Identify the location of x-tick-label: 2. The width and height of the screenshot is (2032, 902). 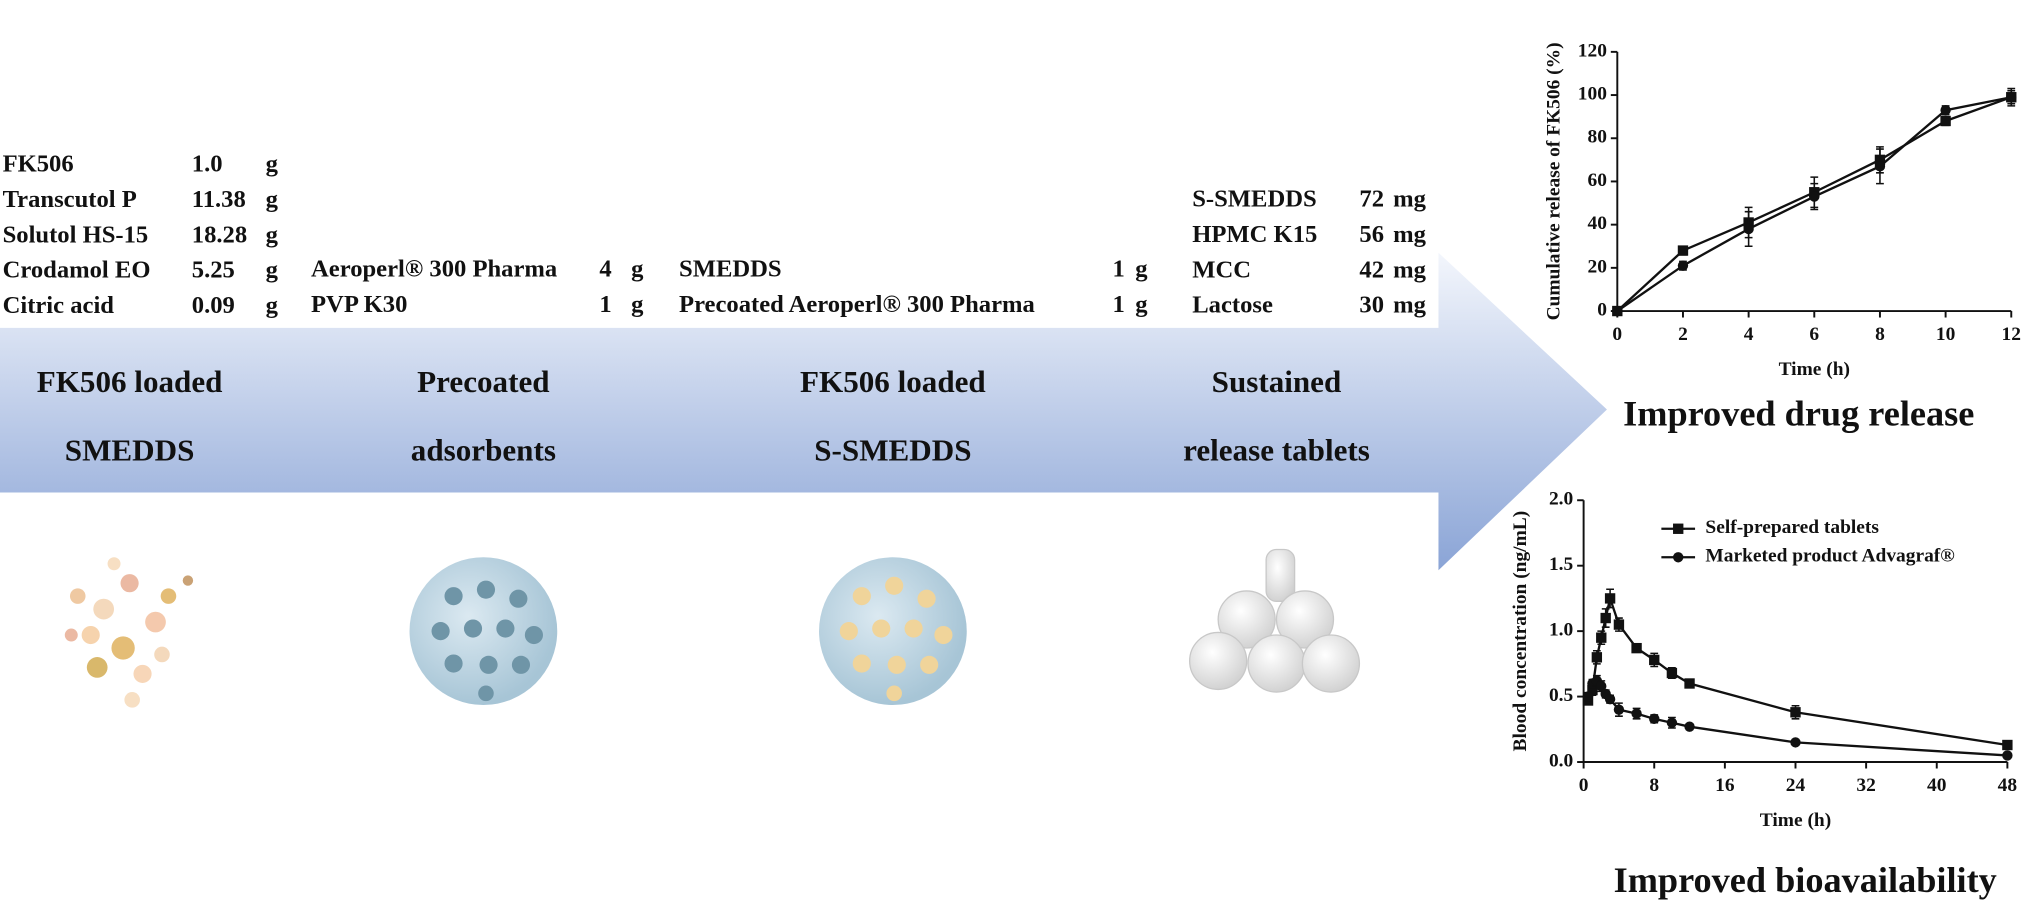
(1683, 334).